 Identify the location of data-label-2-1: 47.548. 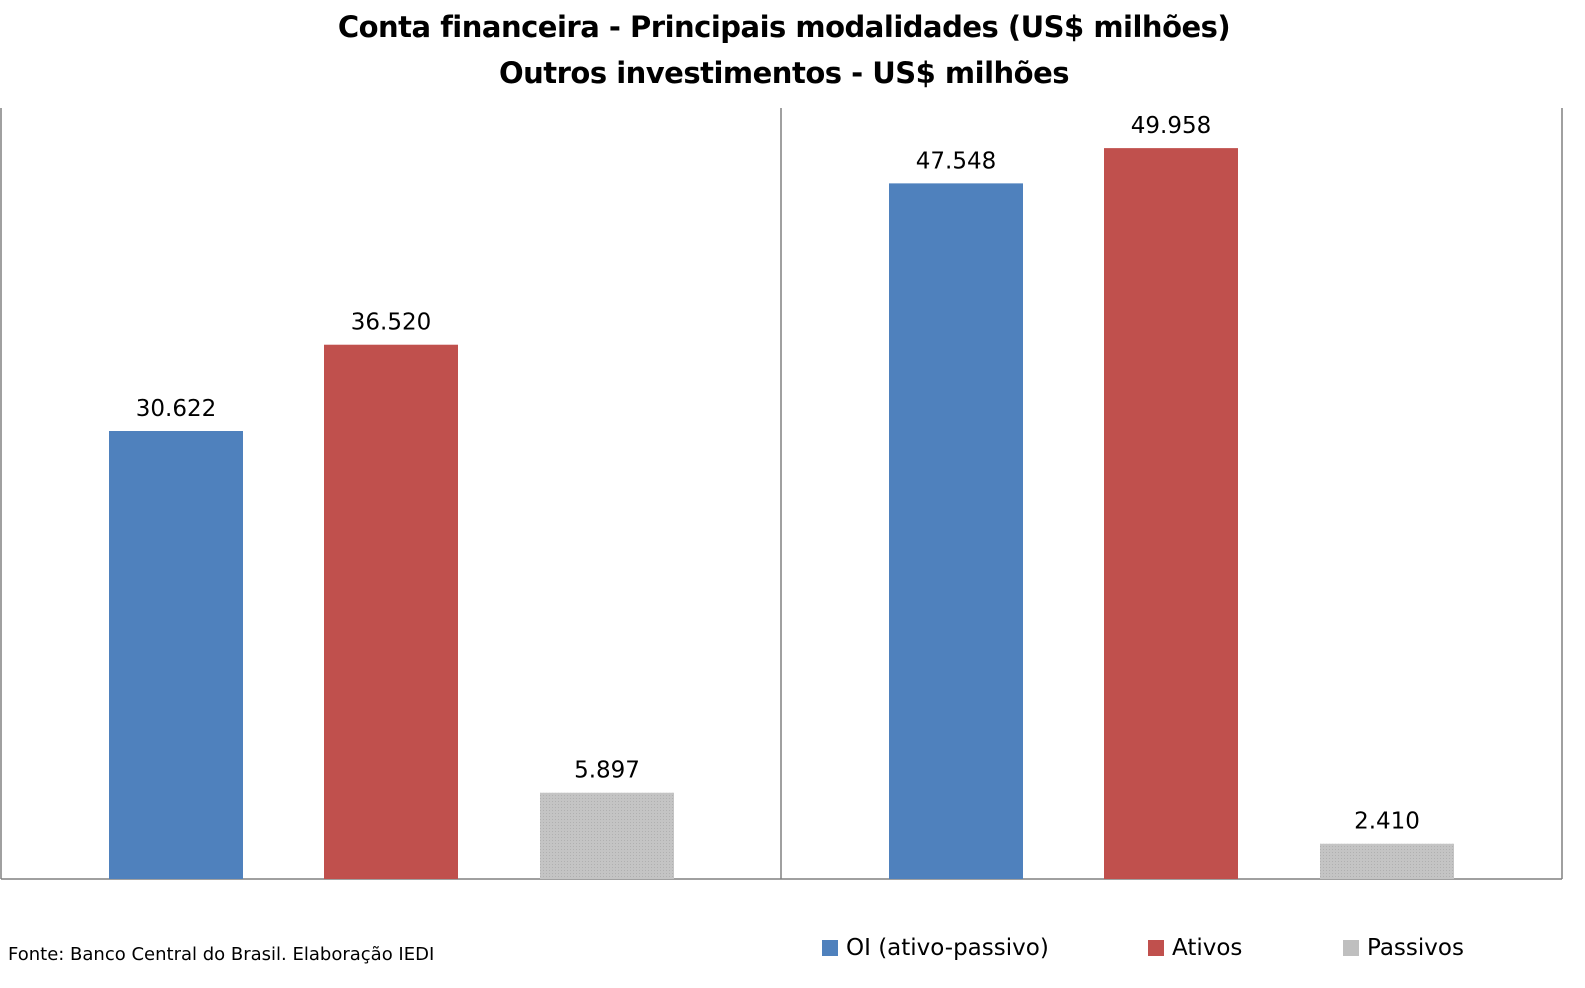
(956, 161).